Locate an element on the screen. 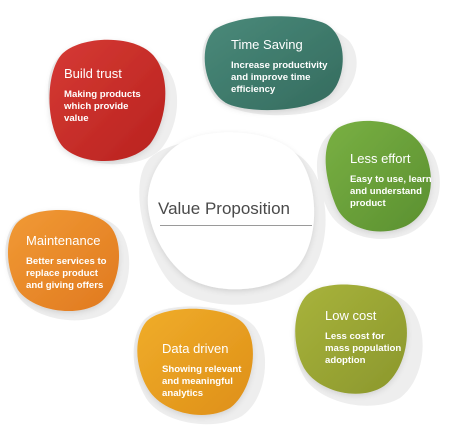  center-divider is located at coordinates (236, 225).